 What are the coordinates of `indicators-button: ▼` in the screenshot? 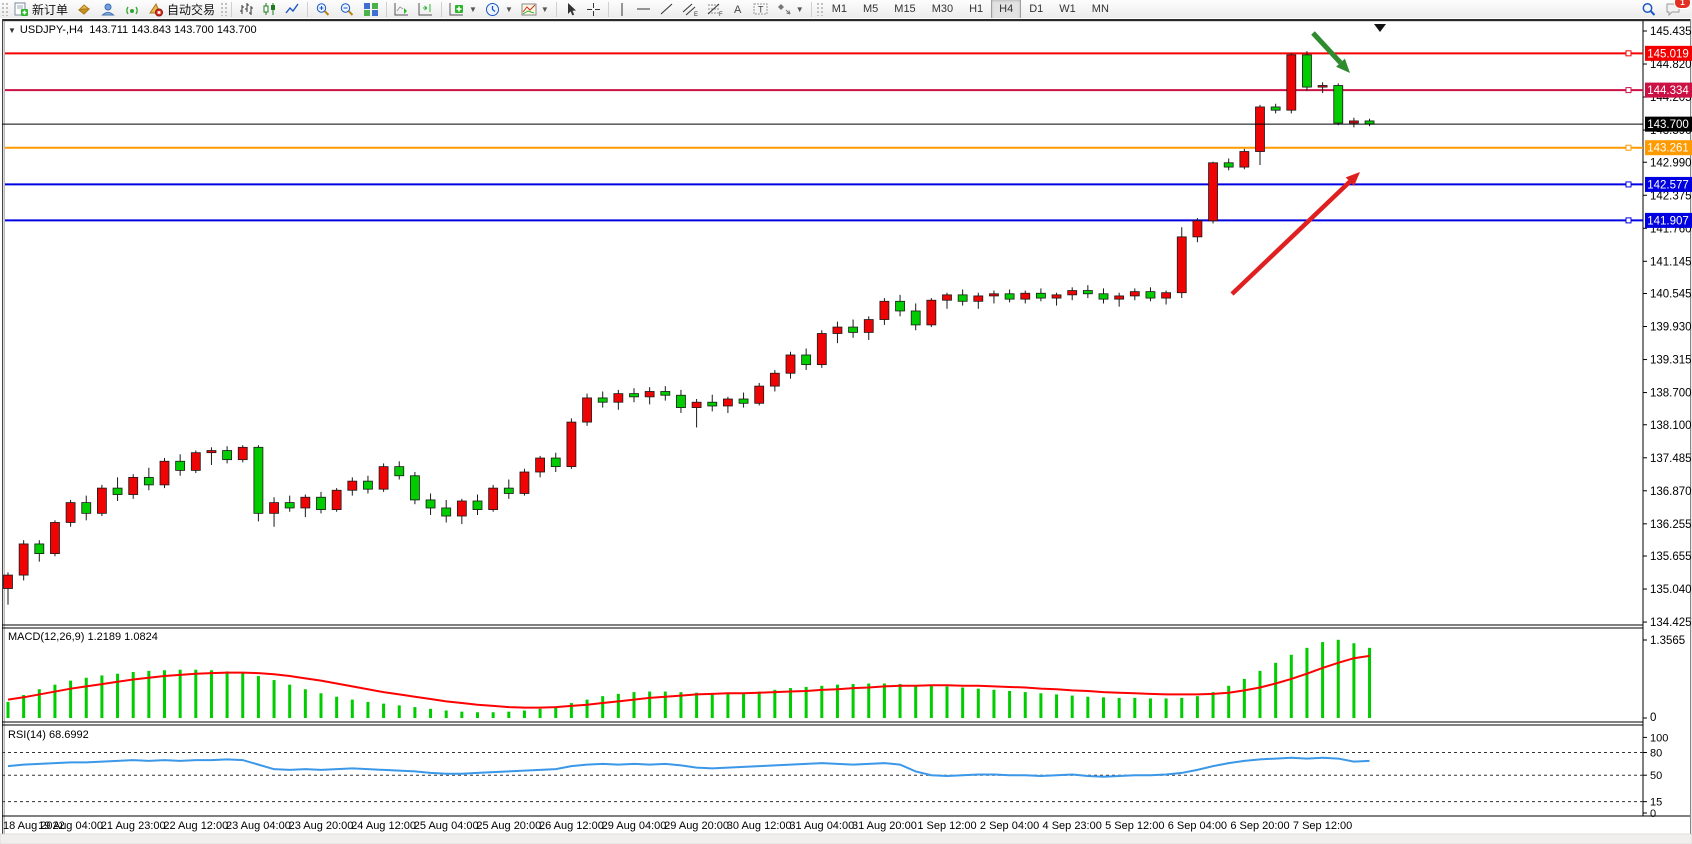 It's located at (463, 9).